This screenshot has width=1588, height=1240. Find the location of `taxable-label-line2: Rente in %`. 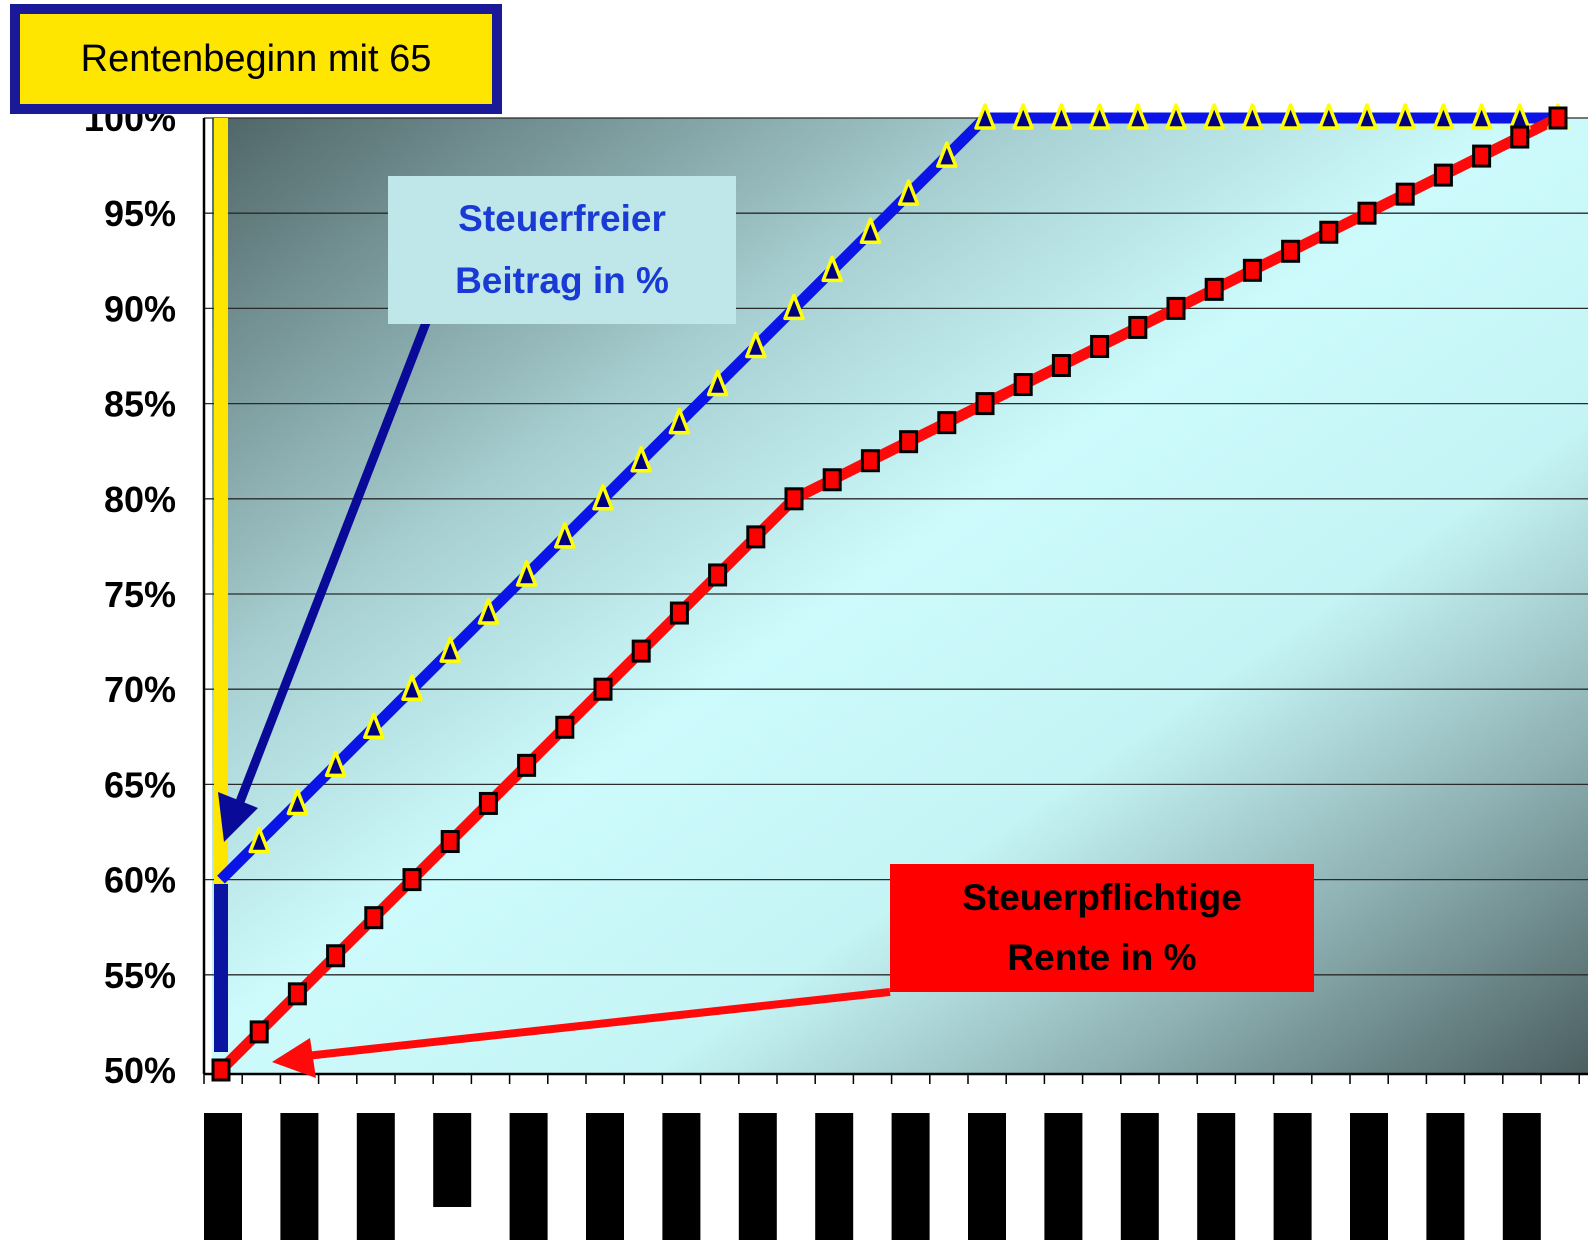

taxable-label-line2: Rente in % is located at coordinates (1102, 957).